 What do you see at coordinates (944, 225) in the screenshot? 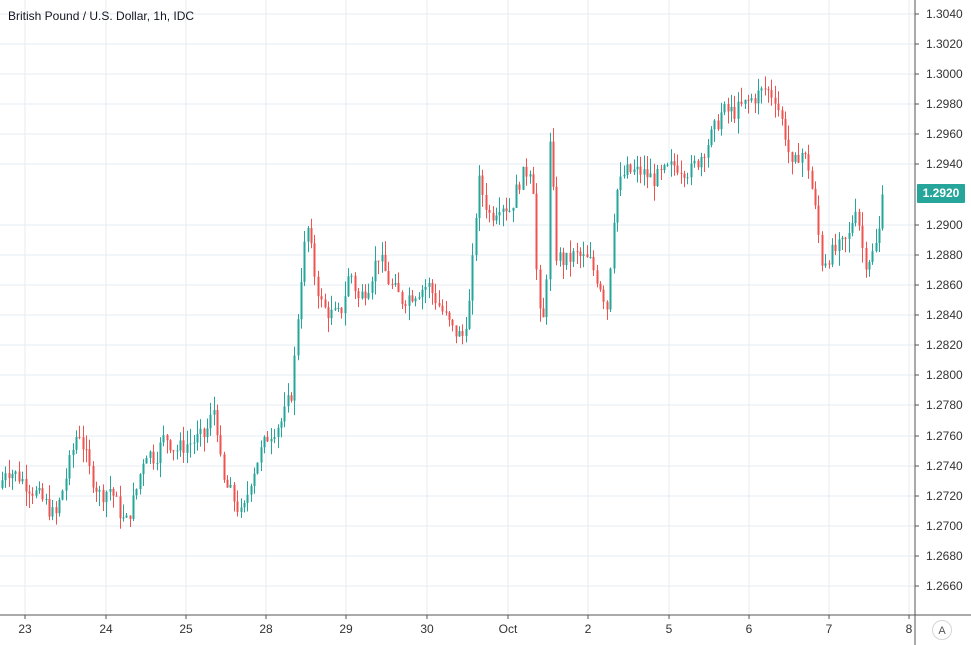
I see `y-tick-label: 1.2900` at bounding box center [944, 225].